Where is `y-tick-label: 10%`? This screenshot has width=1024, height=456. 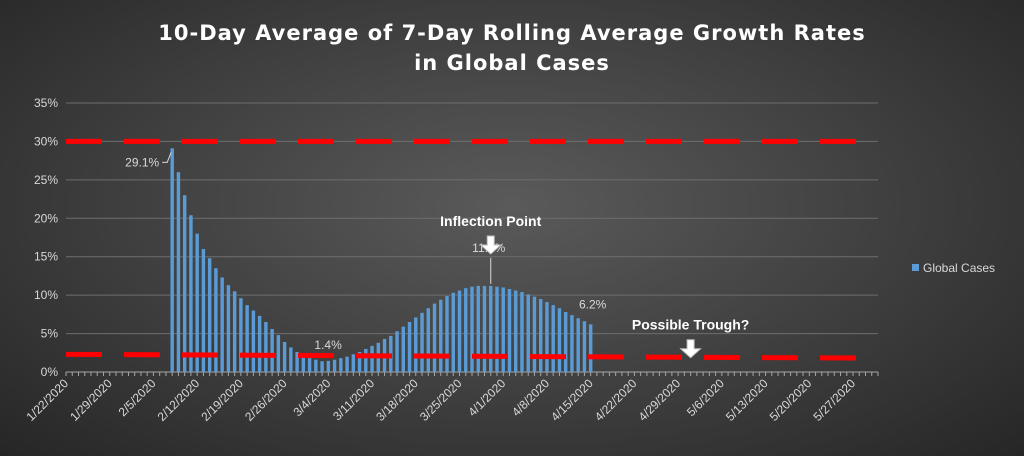 y-tick-label: 10% is located at coordinates (46, 295).